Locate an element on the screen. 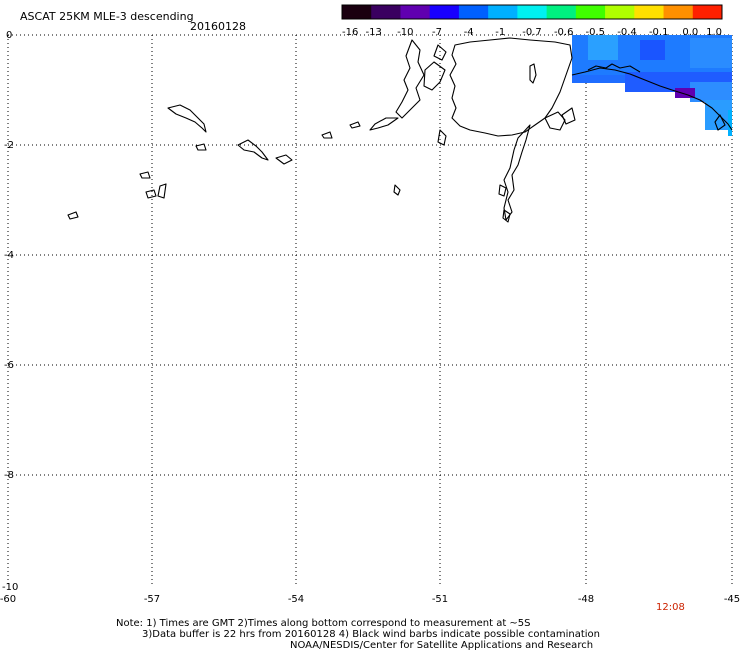 This screenshot has width=740, height=650. colorbar-label: -0.7 is located at coordinates (532, 32).